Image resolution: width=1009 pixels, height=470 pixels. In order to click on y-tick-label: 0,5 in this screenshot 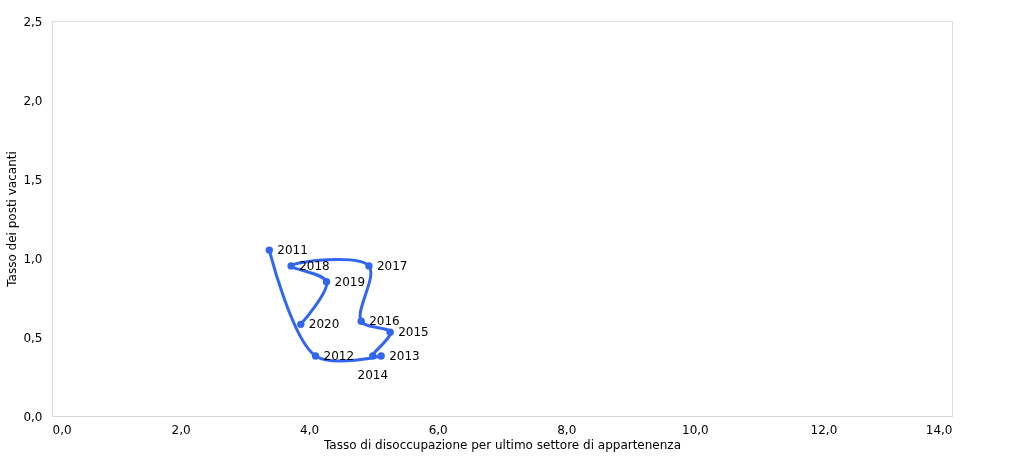, I will do `click(33, 337)`.